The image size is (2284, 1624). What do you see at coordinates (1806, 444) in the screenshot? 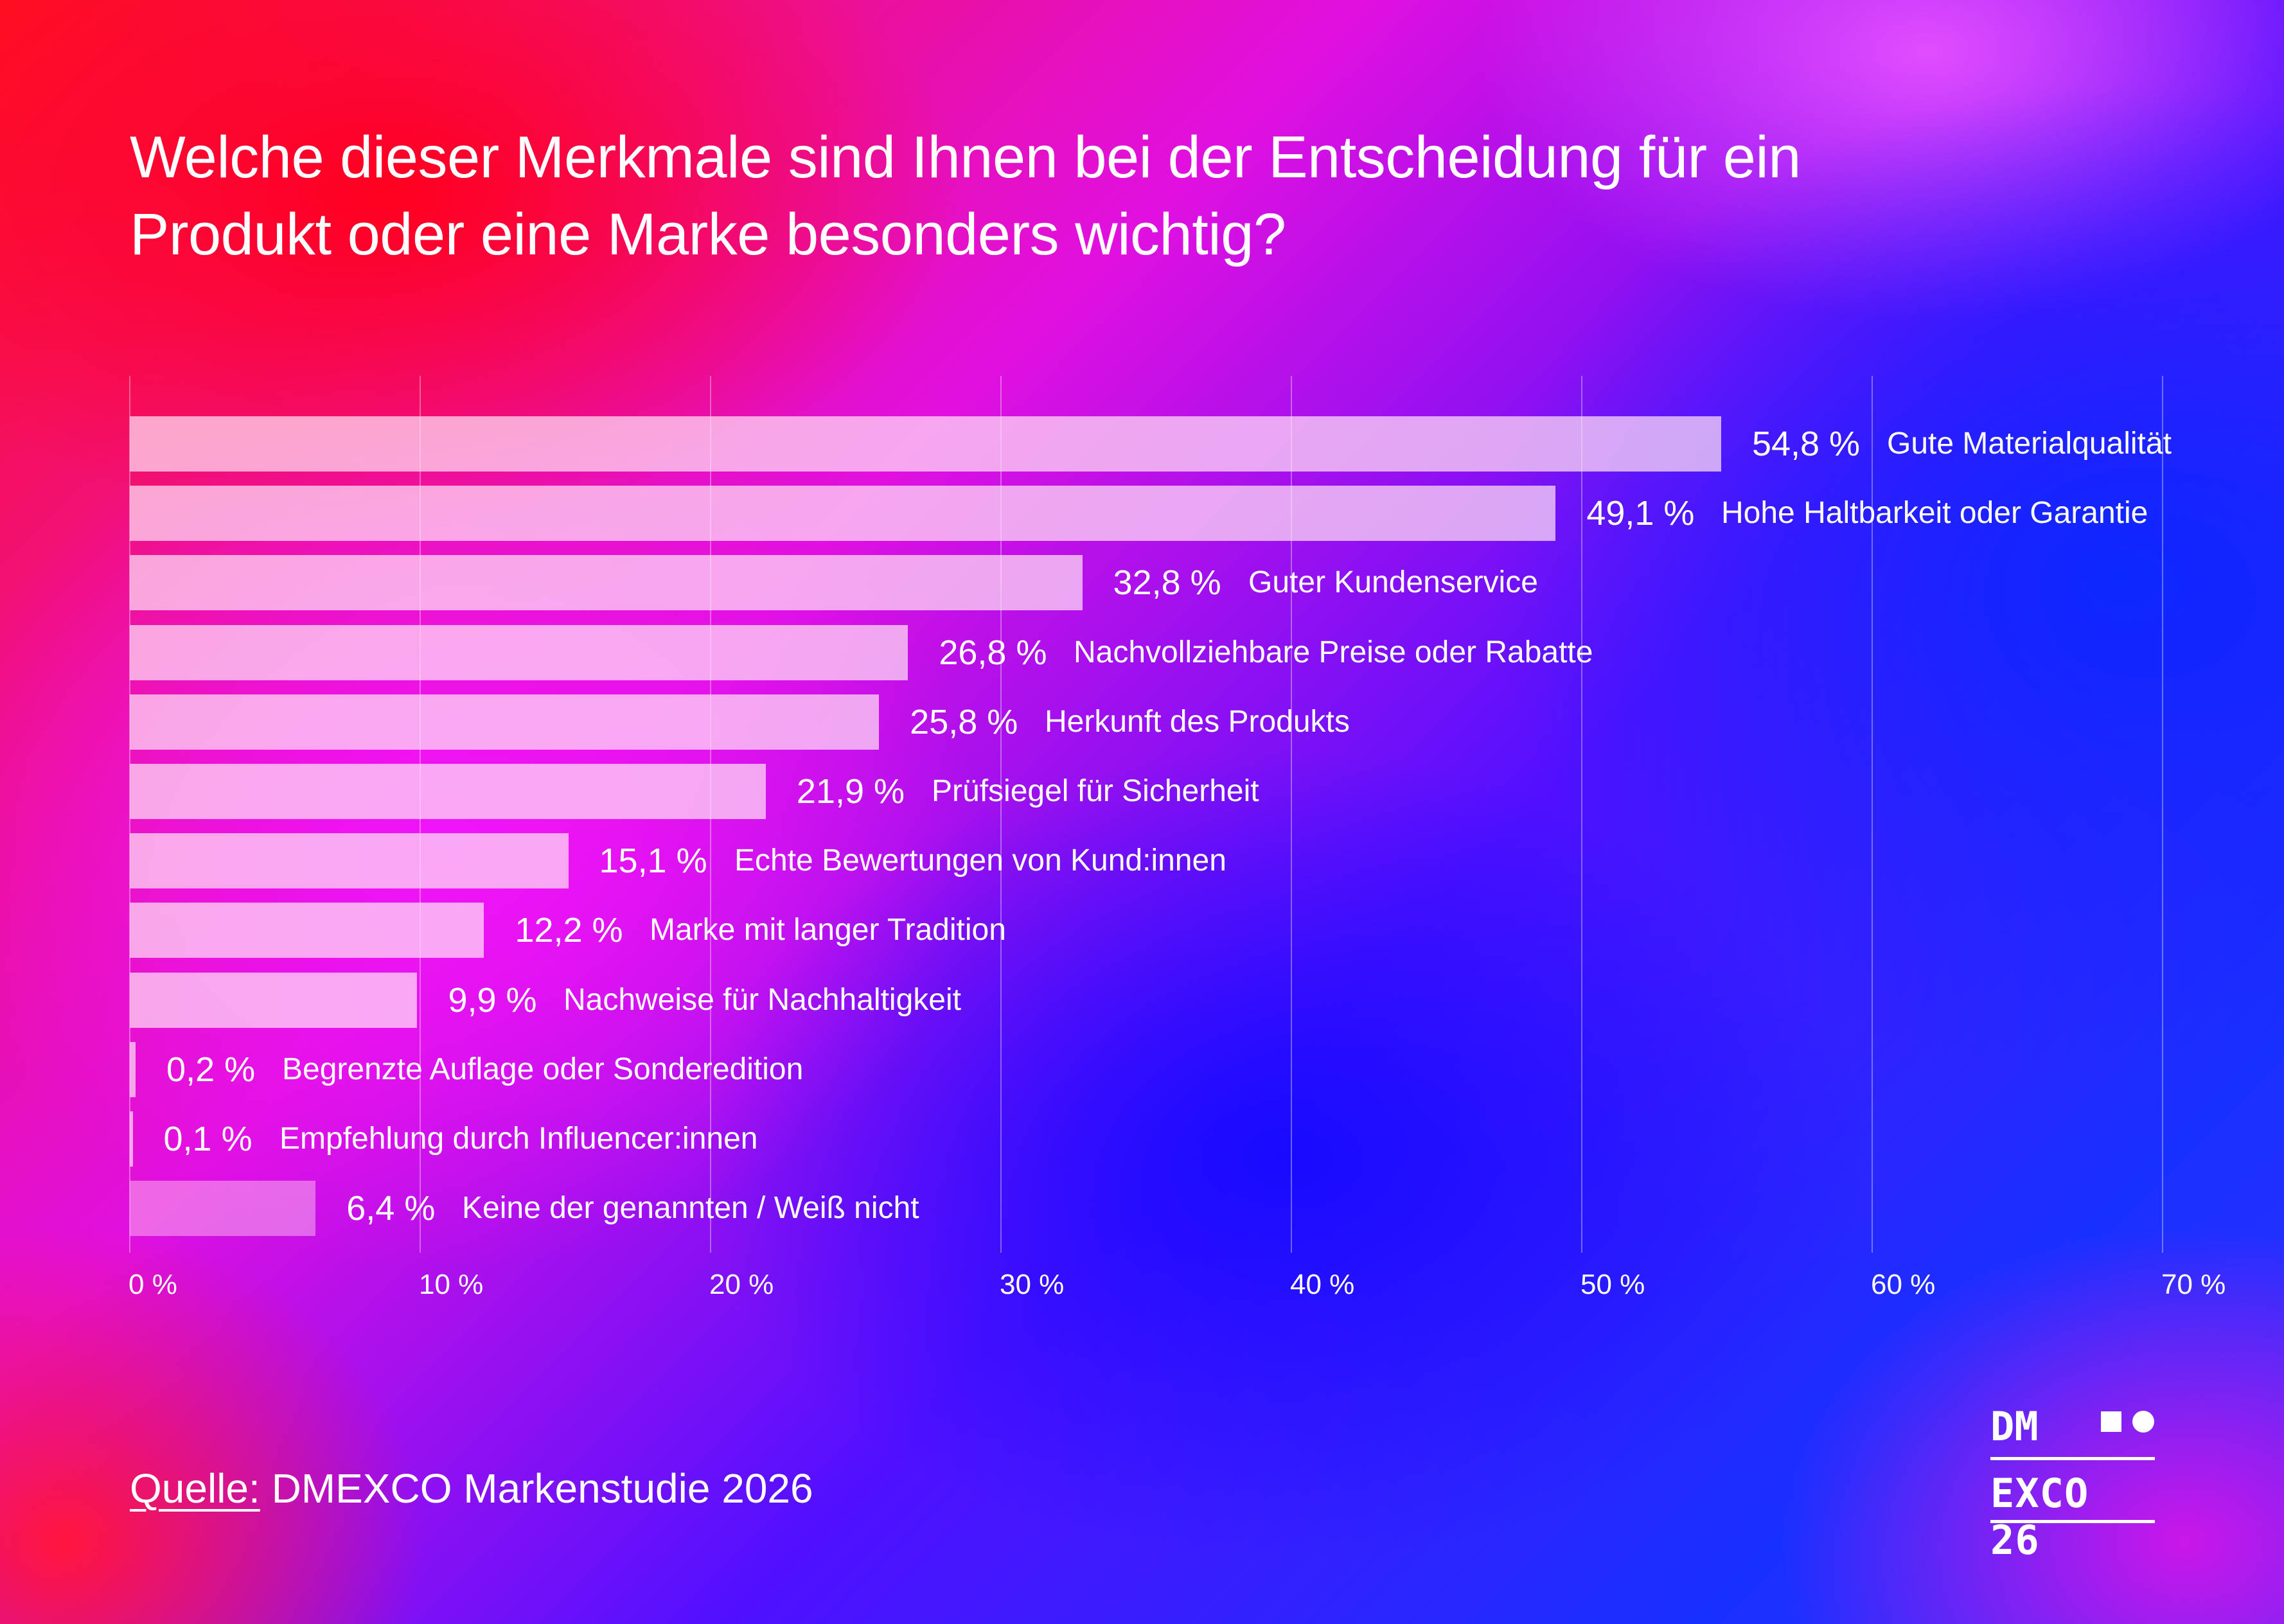
I see `bar-value-label: 54,8 %` at bounding box center [1806, 444].